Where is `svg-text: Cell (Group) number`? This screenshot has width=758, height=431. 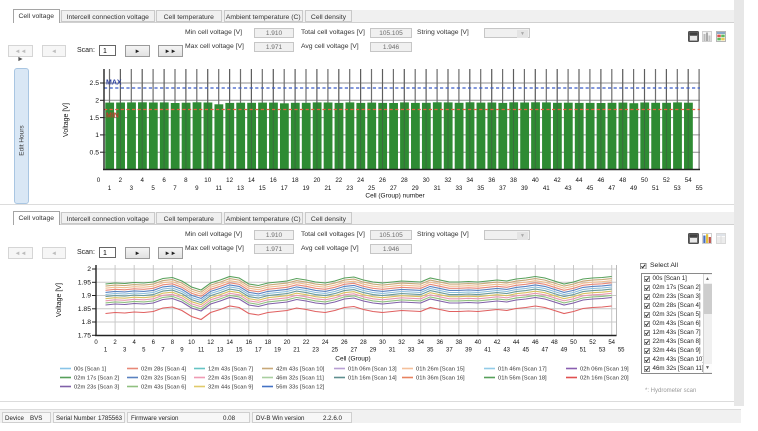
svg-text: Cell (Group) number is located at coordinates (395, 196).